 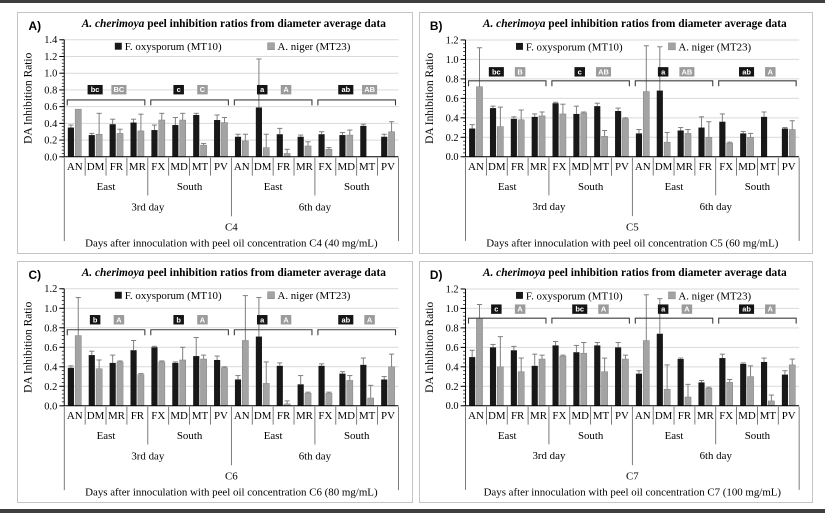 I want to click on y-tick-label: 0.6, so click(x=452, y=99).